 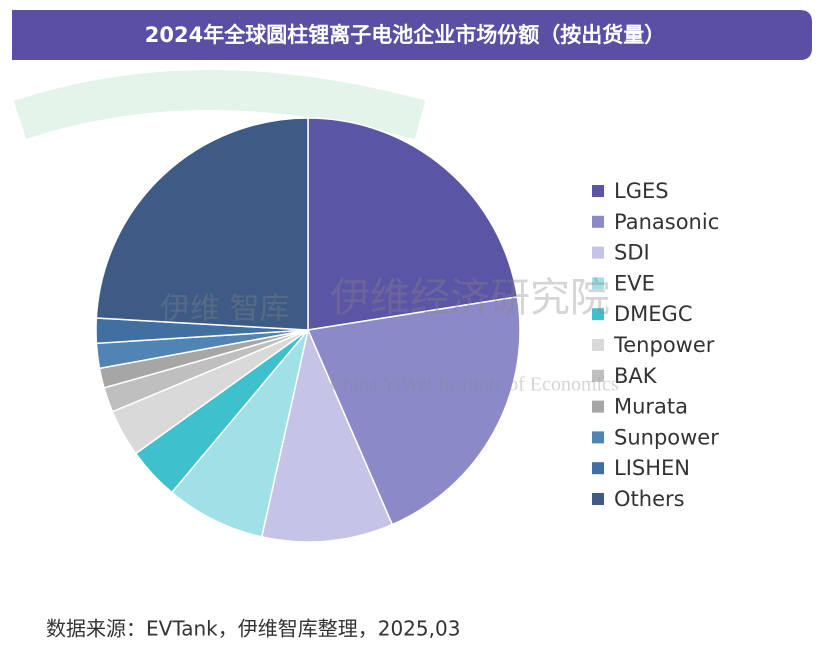 I want to click on legend-label: Others, so click(x=649, y=499).